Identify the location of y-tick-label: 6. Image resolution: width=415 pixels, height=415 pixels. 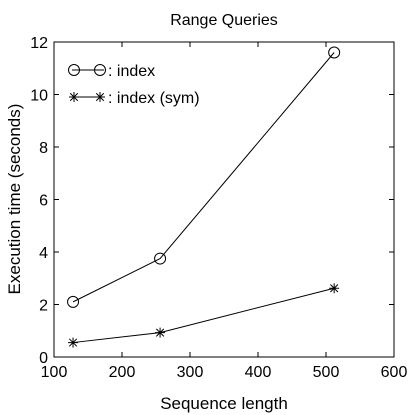
(43, 201).